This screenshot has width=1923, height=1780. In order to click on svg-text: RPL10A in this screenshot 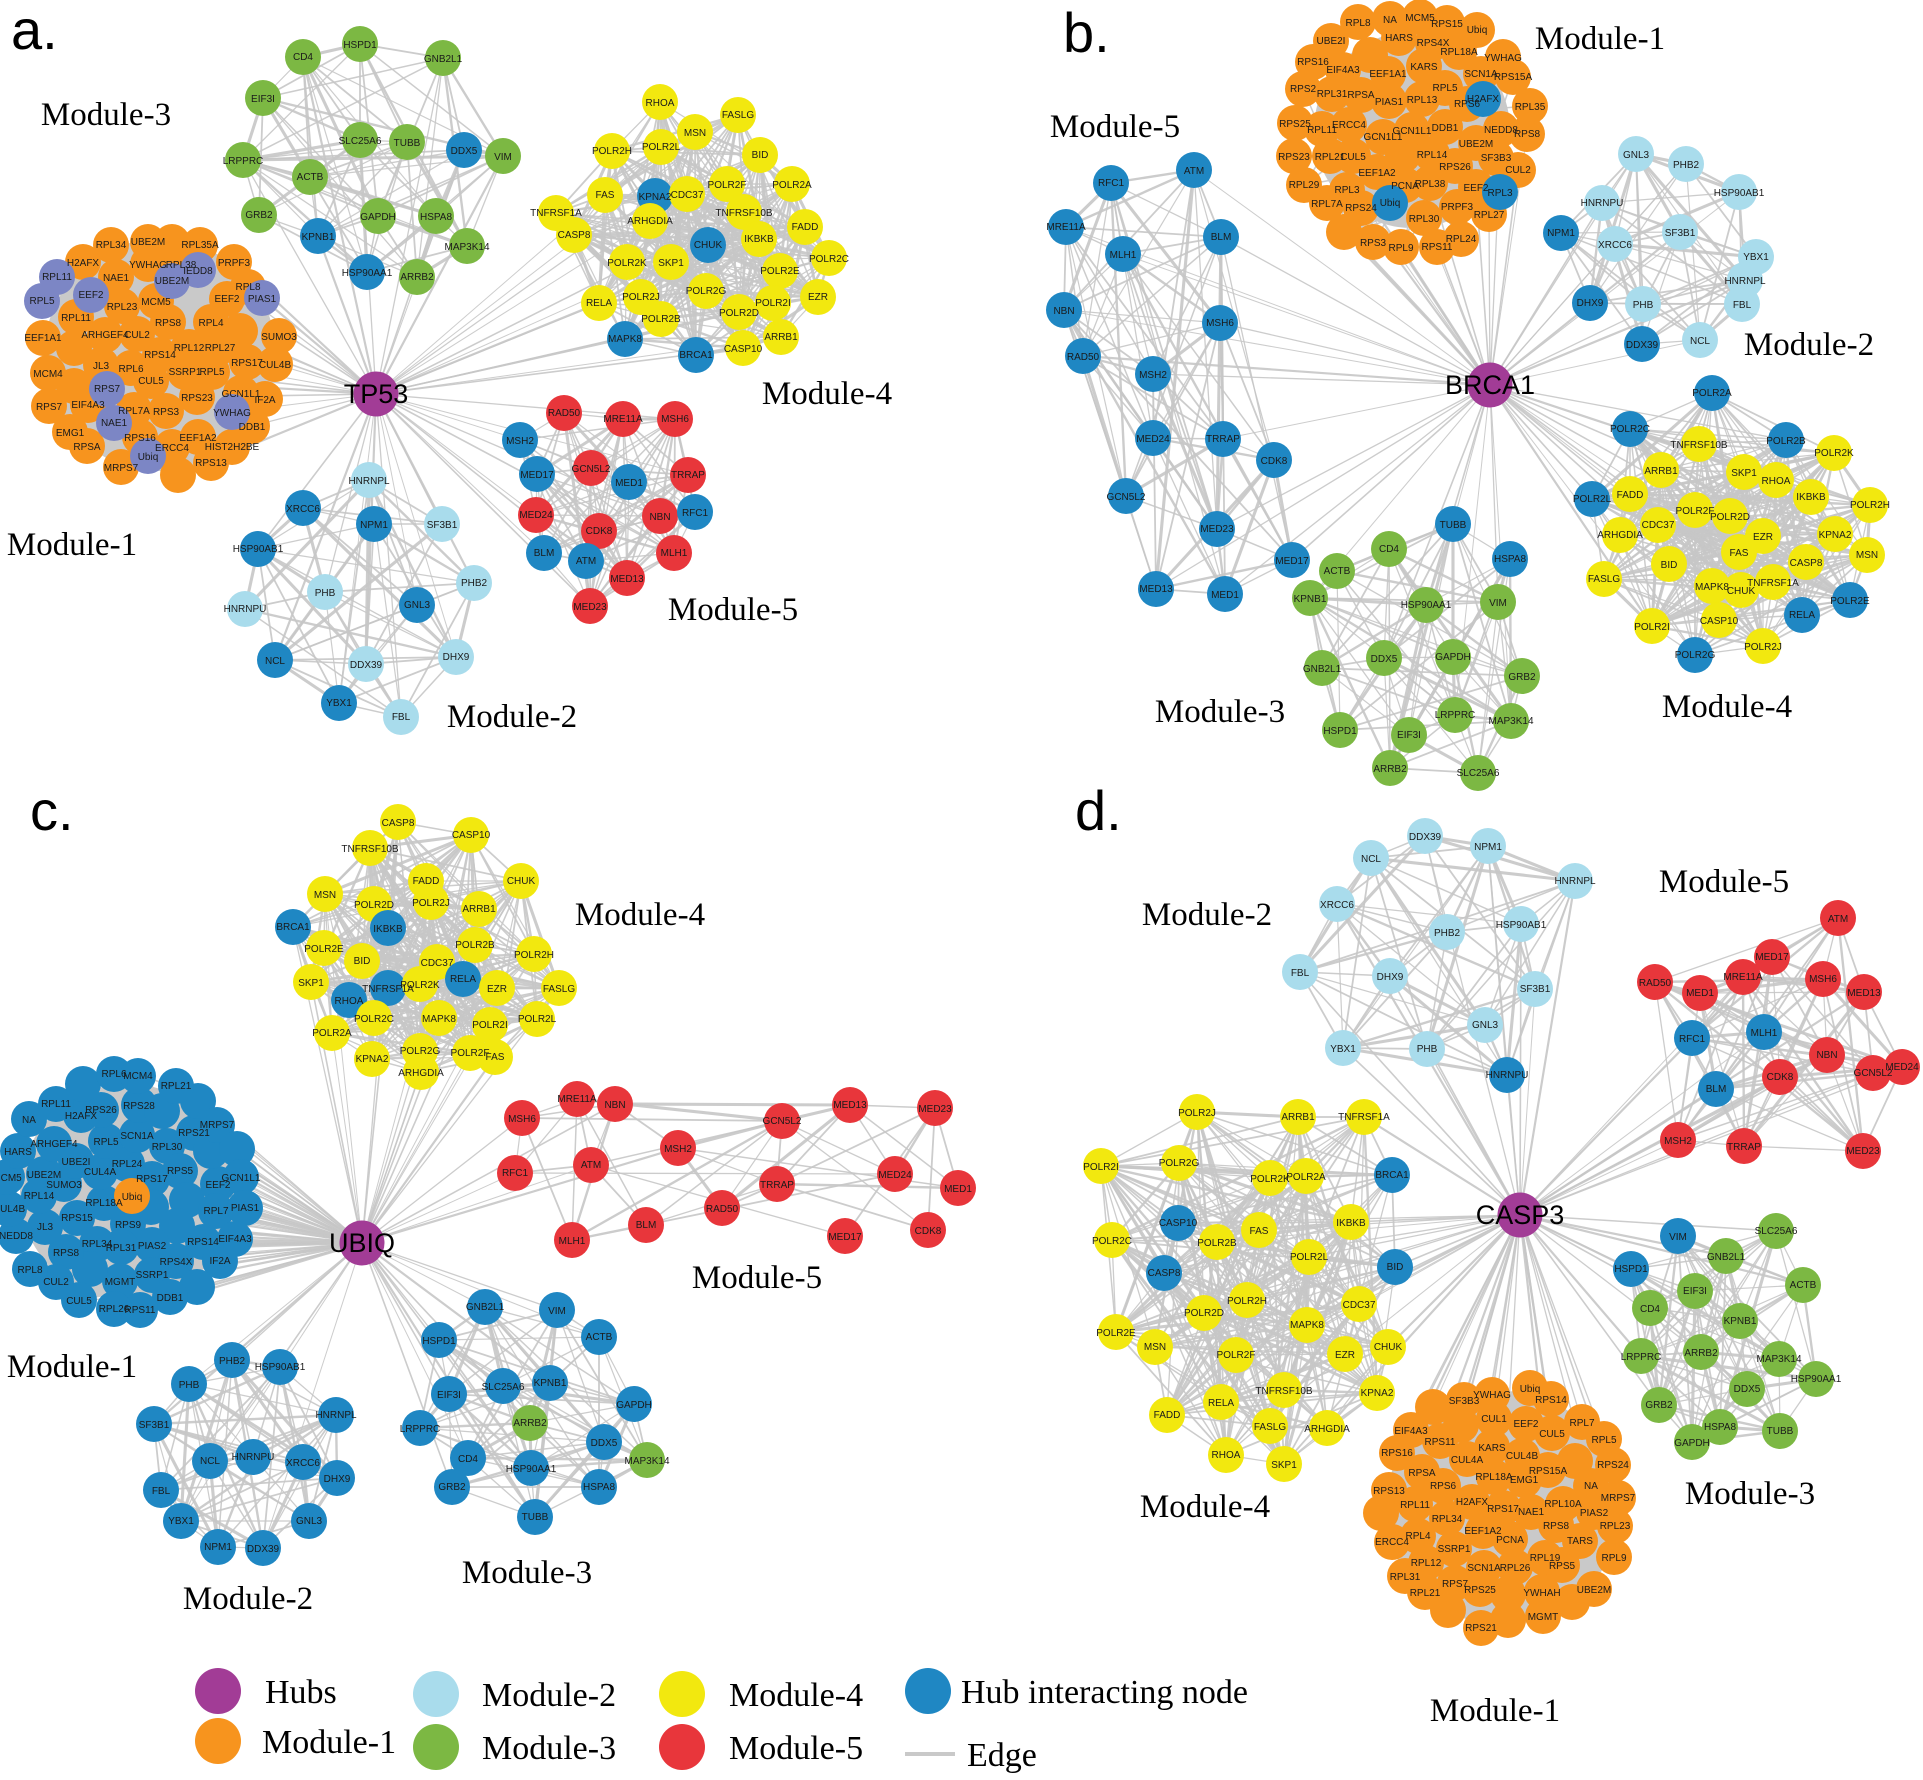, I will do `click(1563, 1504)`.